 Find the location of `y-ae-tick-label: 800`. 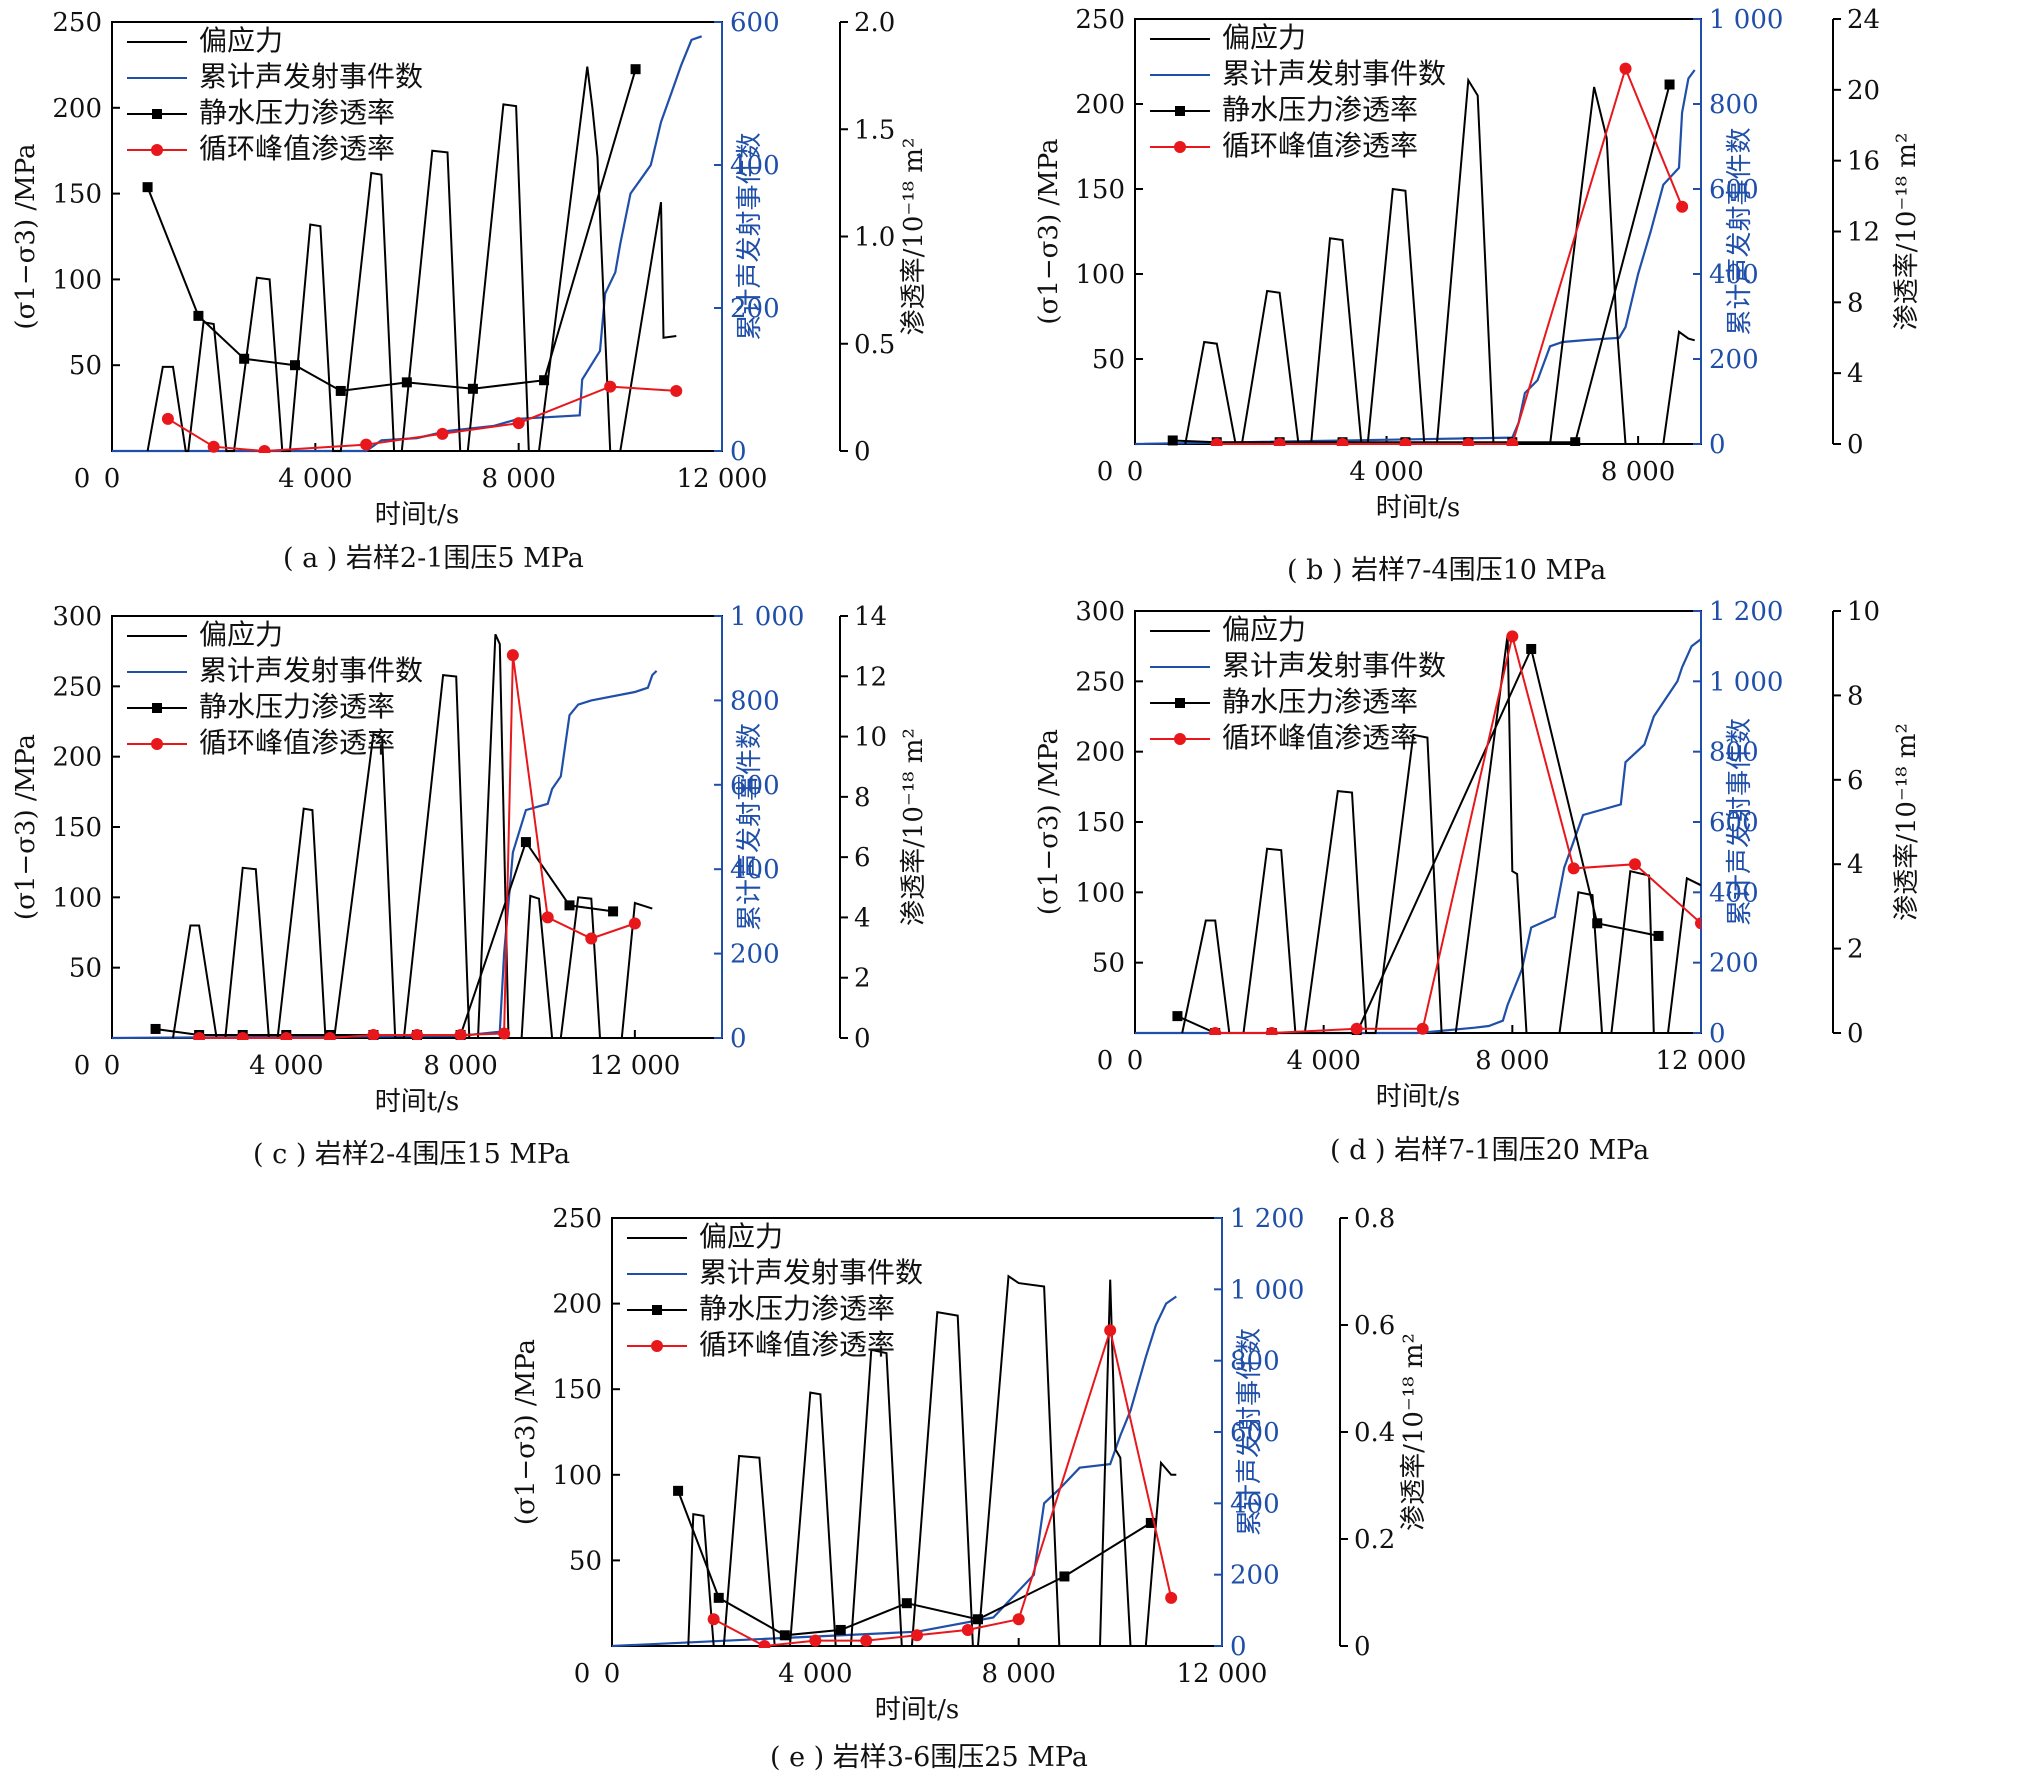

y-ae-tick-label: 800 is located at coordinates (1734, 753).